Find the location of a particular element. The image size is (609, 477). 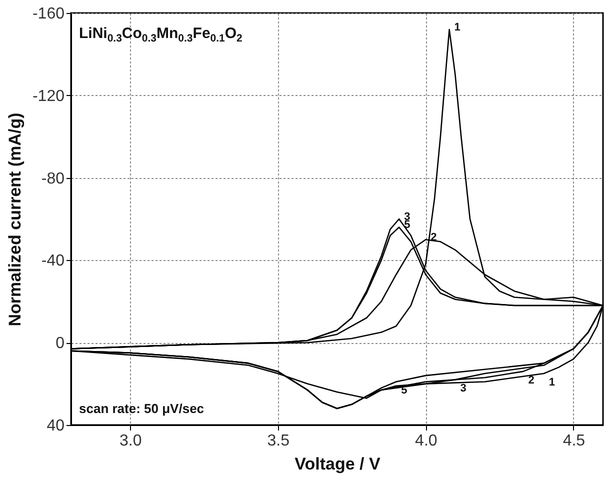

y-tick-label: -80 is located at coordinates (53, 179).